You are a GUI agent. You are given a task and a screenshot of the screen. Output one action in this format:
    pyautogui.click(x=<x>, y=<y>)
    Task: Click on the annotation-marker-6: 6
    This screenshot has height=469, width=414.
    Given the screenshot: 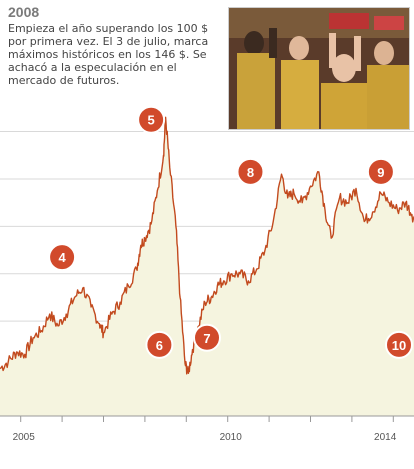 What is the action you would take?
    pyautogui.click(x=159, y=344)
    